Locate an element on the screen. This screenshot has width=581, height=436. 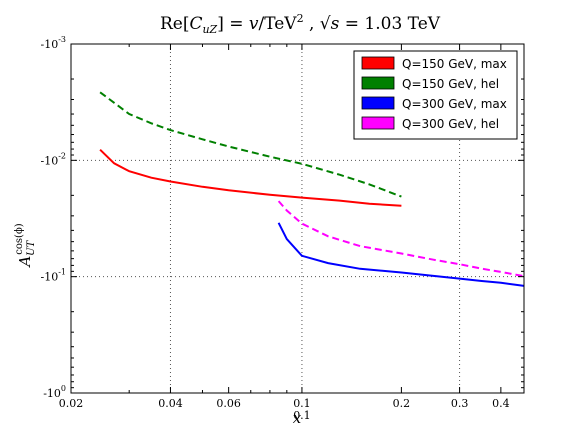
x-tick-label: 0.2 is located at coordinates (402, 403).